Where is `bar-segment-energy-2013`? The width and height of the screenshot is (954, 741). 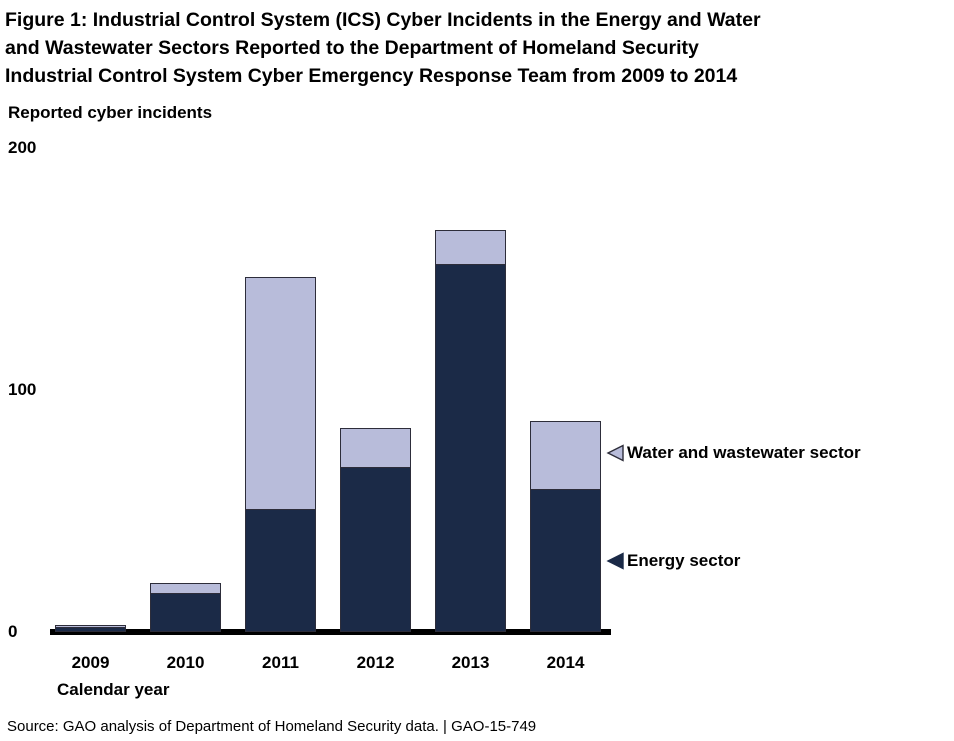 bar-segment-energy-2013 is located at coordinates (470, 448).